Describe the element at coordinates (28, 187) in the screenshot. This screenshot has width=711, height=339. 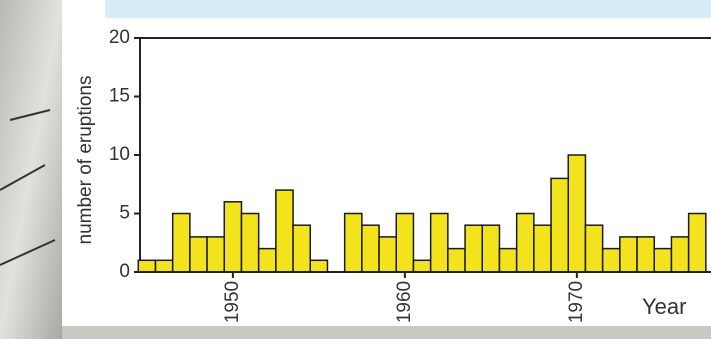
I see `map-lines` at that location.